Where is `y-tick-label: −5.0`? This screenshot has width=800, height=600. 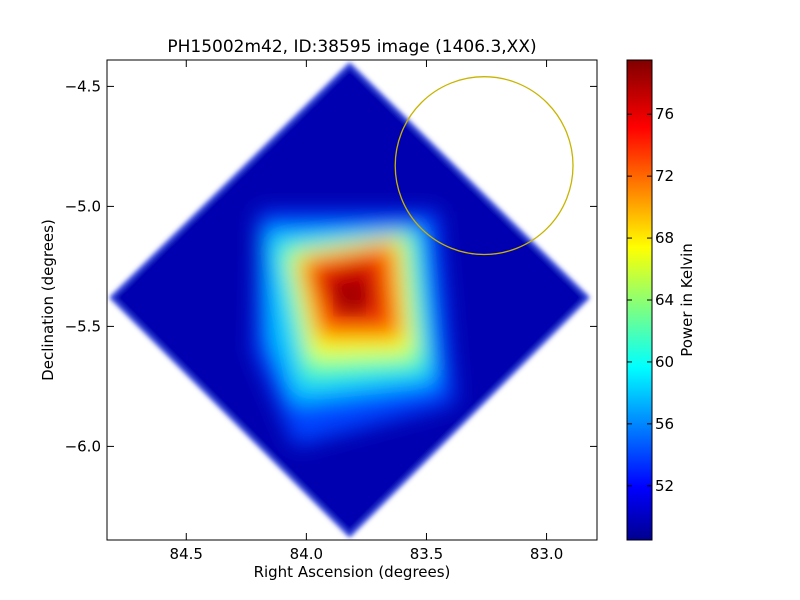
y-tick-label: −5.0 is located at coordinates (83, 206).